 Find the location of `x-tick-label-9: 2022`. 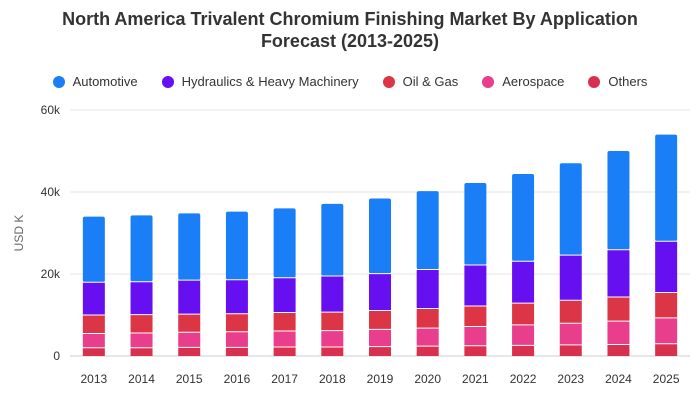

x-tick-label-9: 2022 is located at coordinates (523, 379).